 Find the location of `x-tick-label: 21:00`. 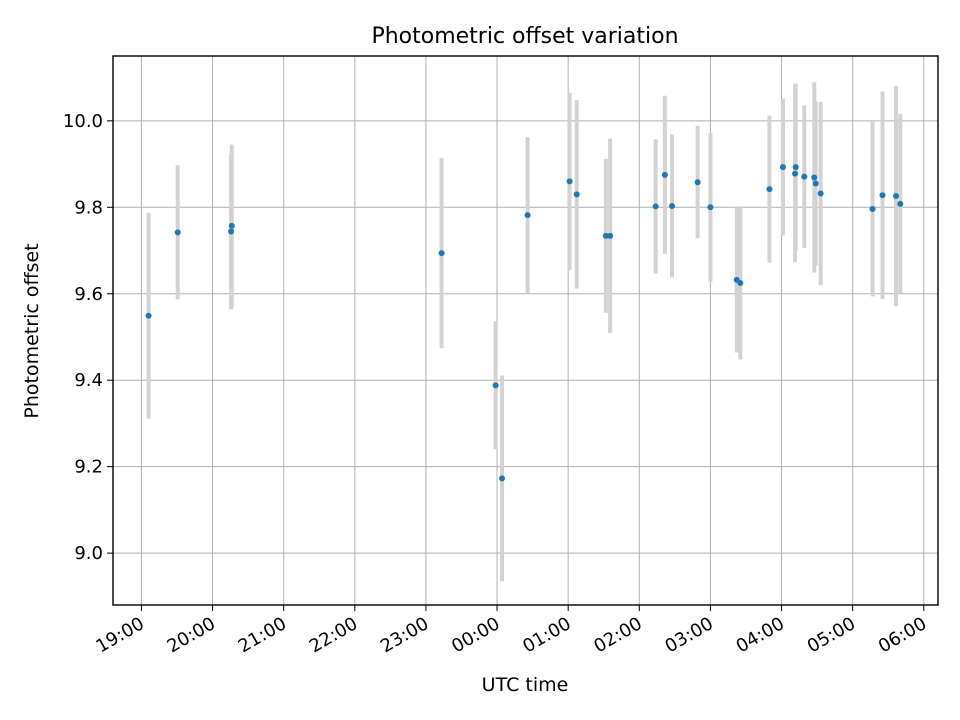

x-tick-label: 21:00 is located at coordinates (262, 635).